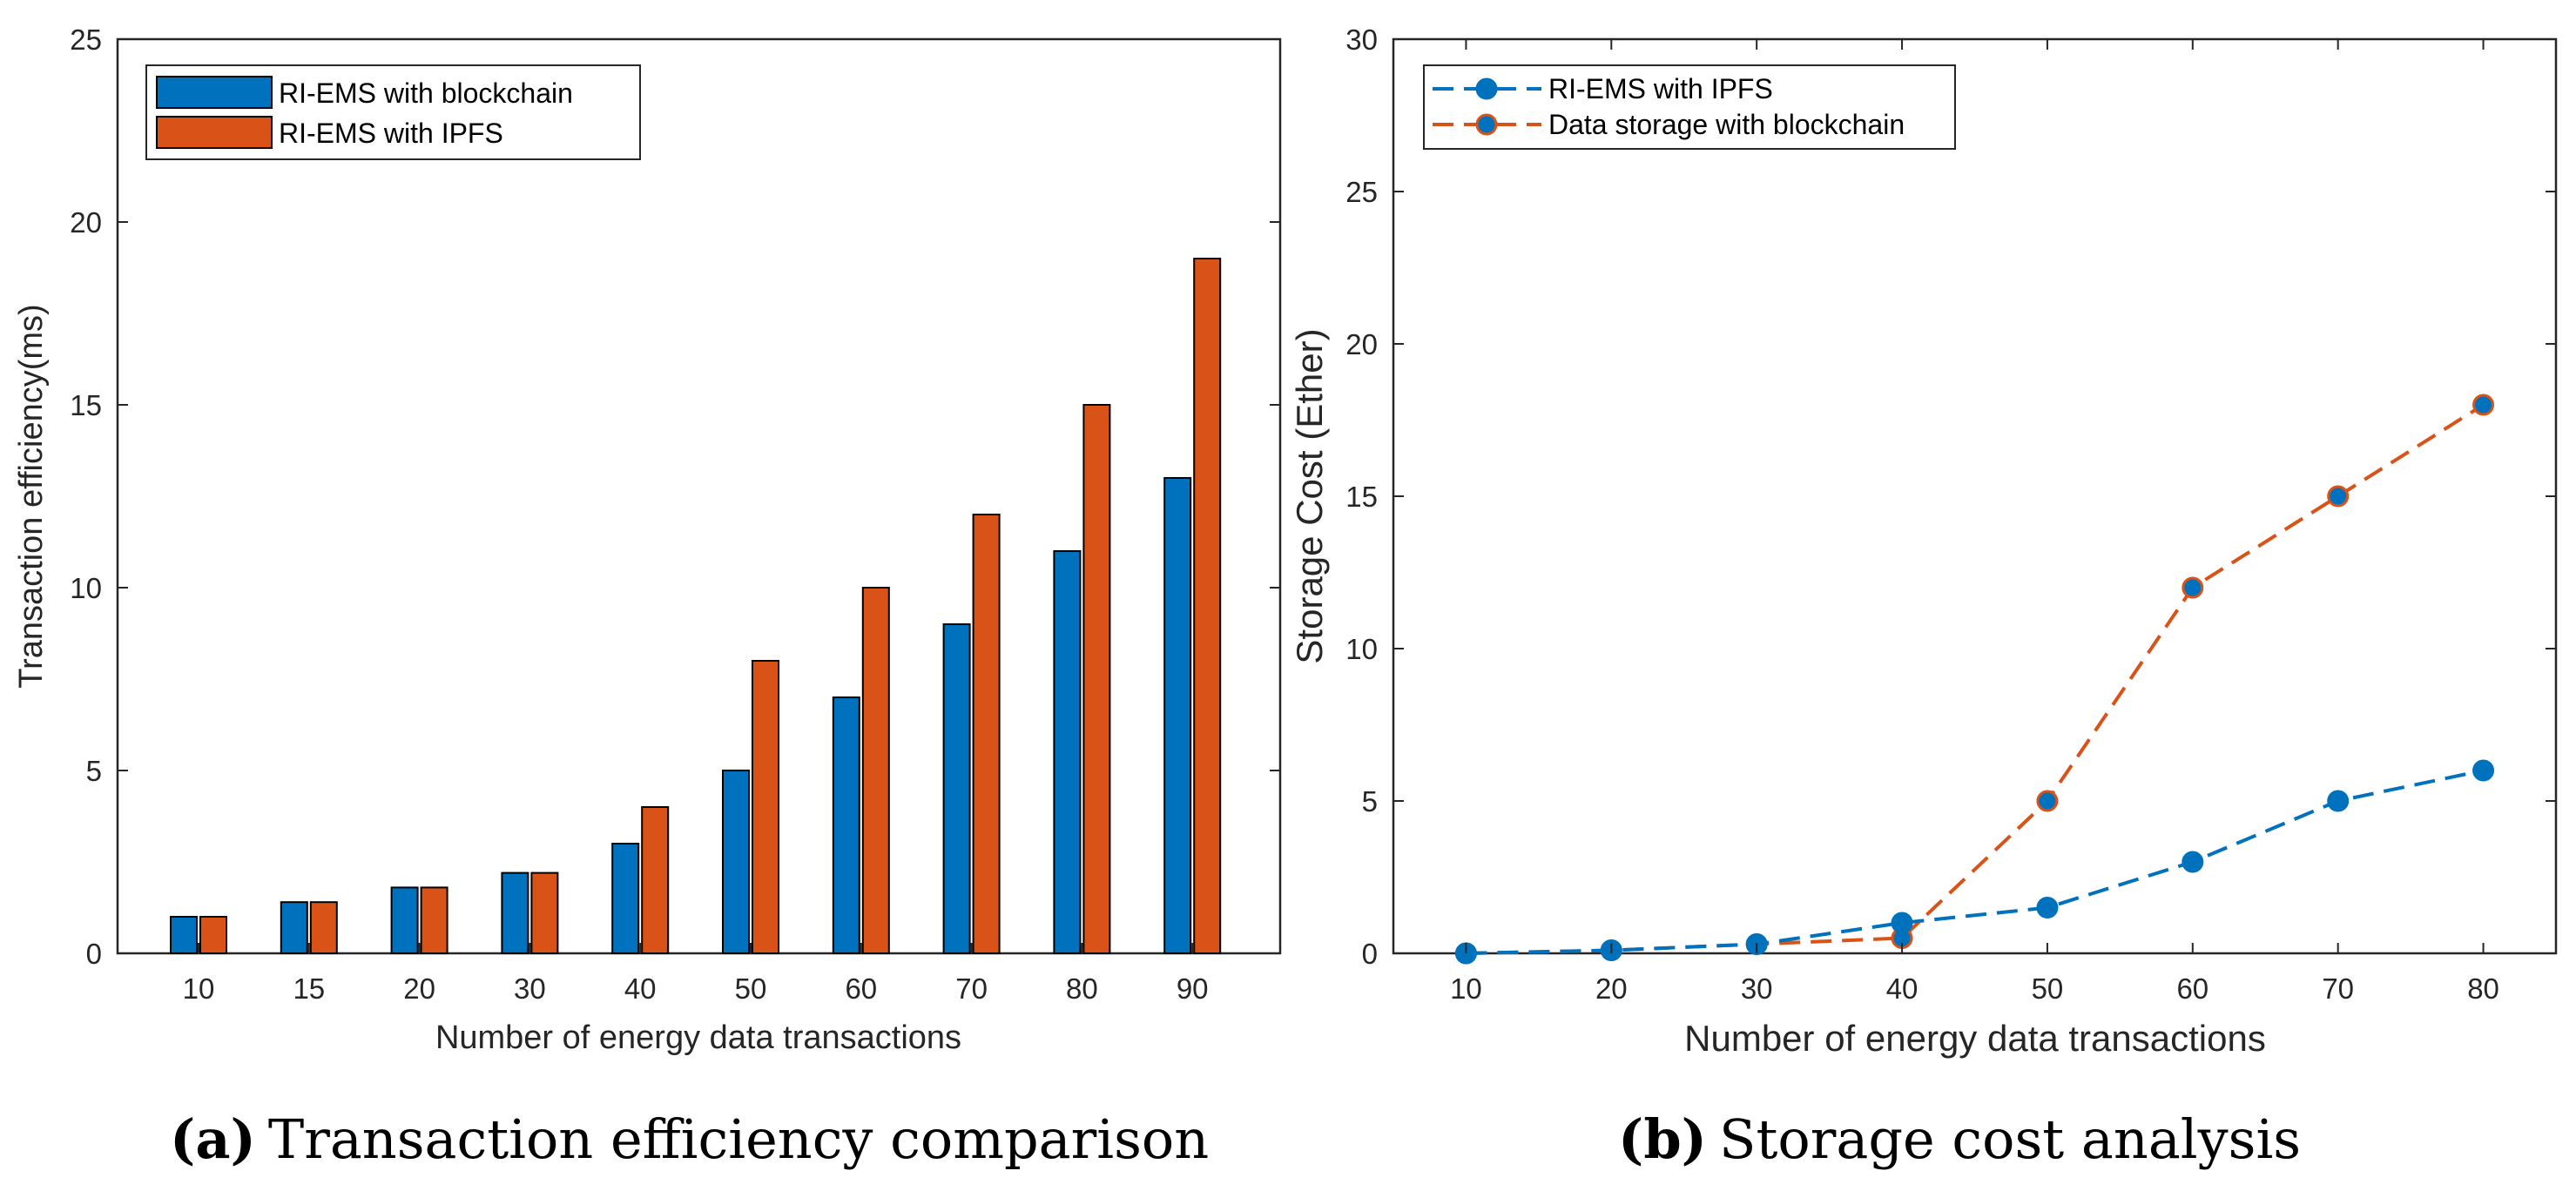 Image resolution: width=2576 pixels, height=1191 pixels. Describe the element at coordinates (31, 496) in the screenshot. I see `y-axis-label-a: Transaction efficiency(ms)` at that location.